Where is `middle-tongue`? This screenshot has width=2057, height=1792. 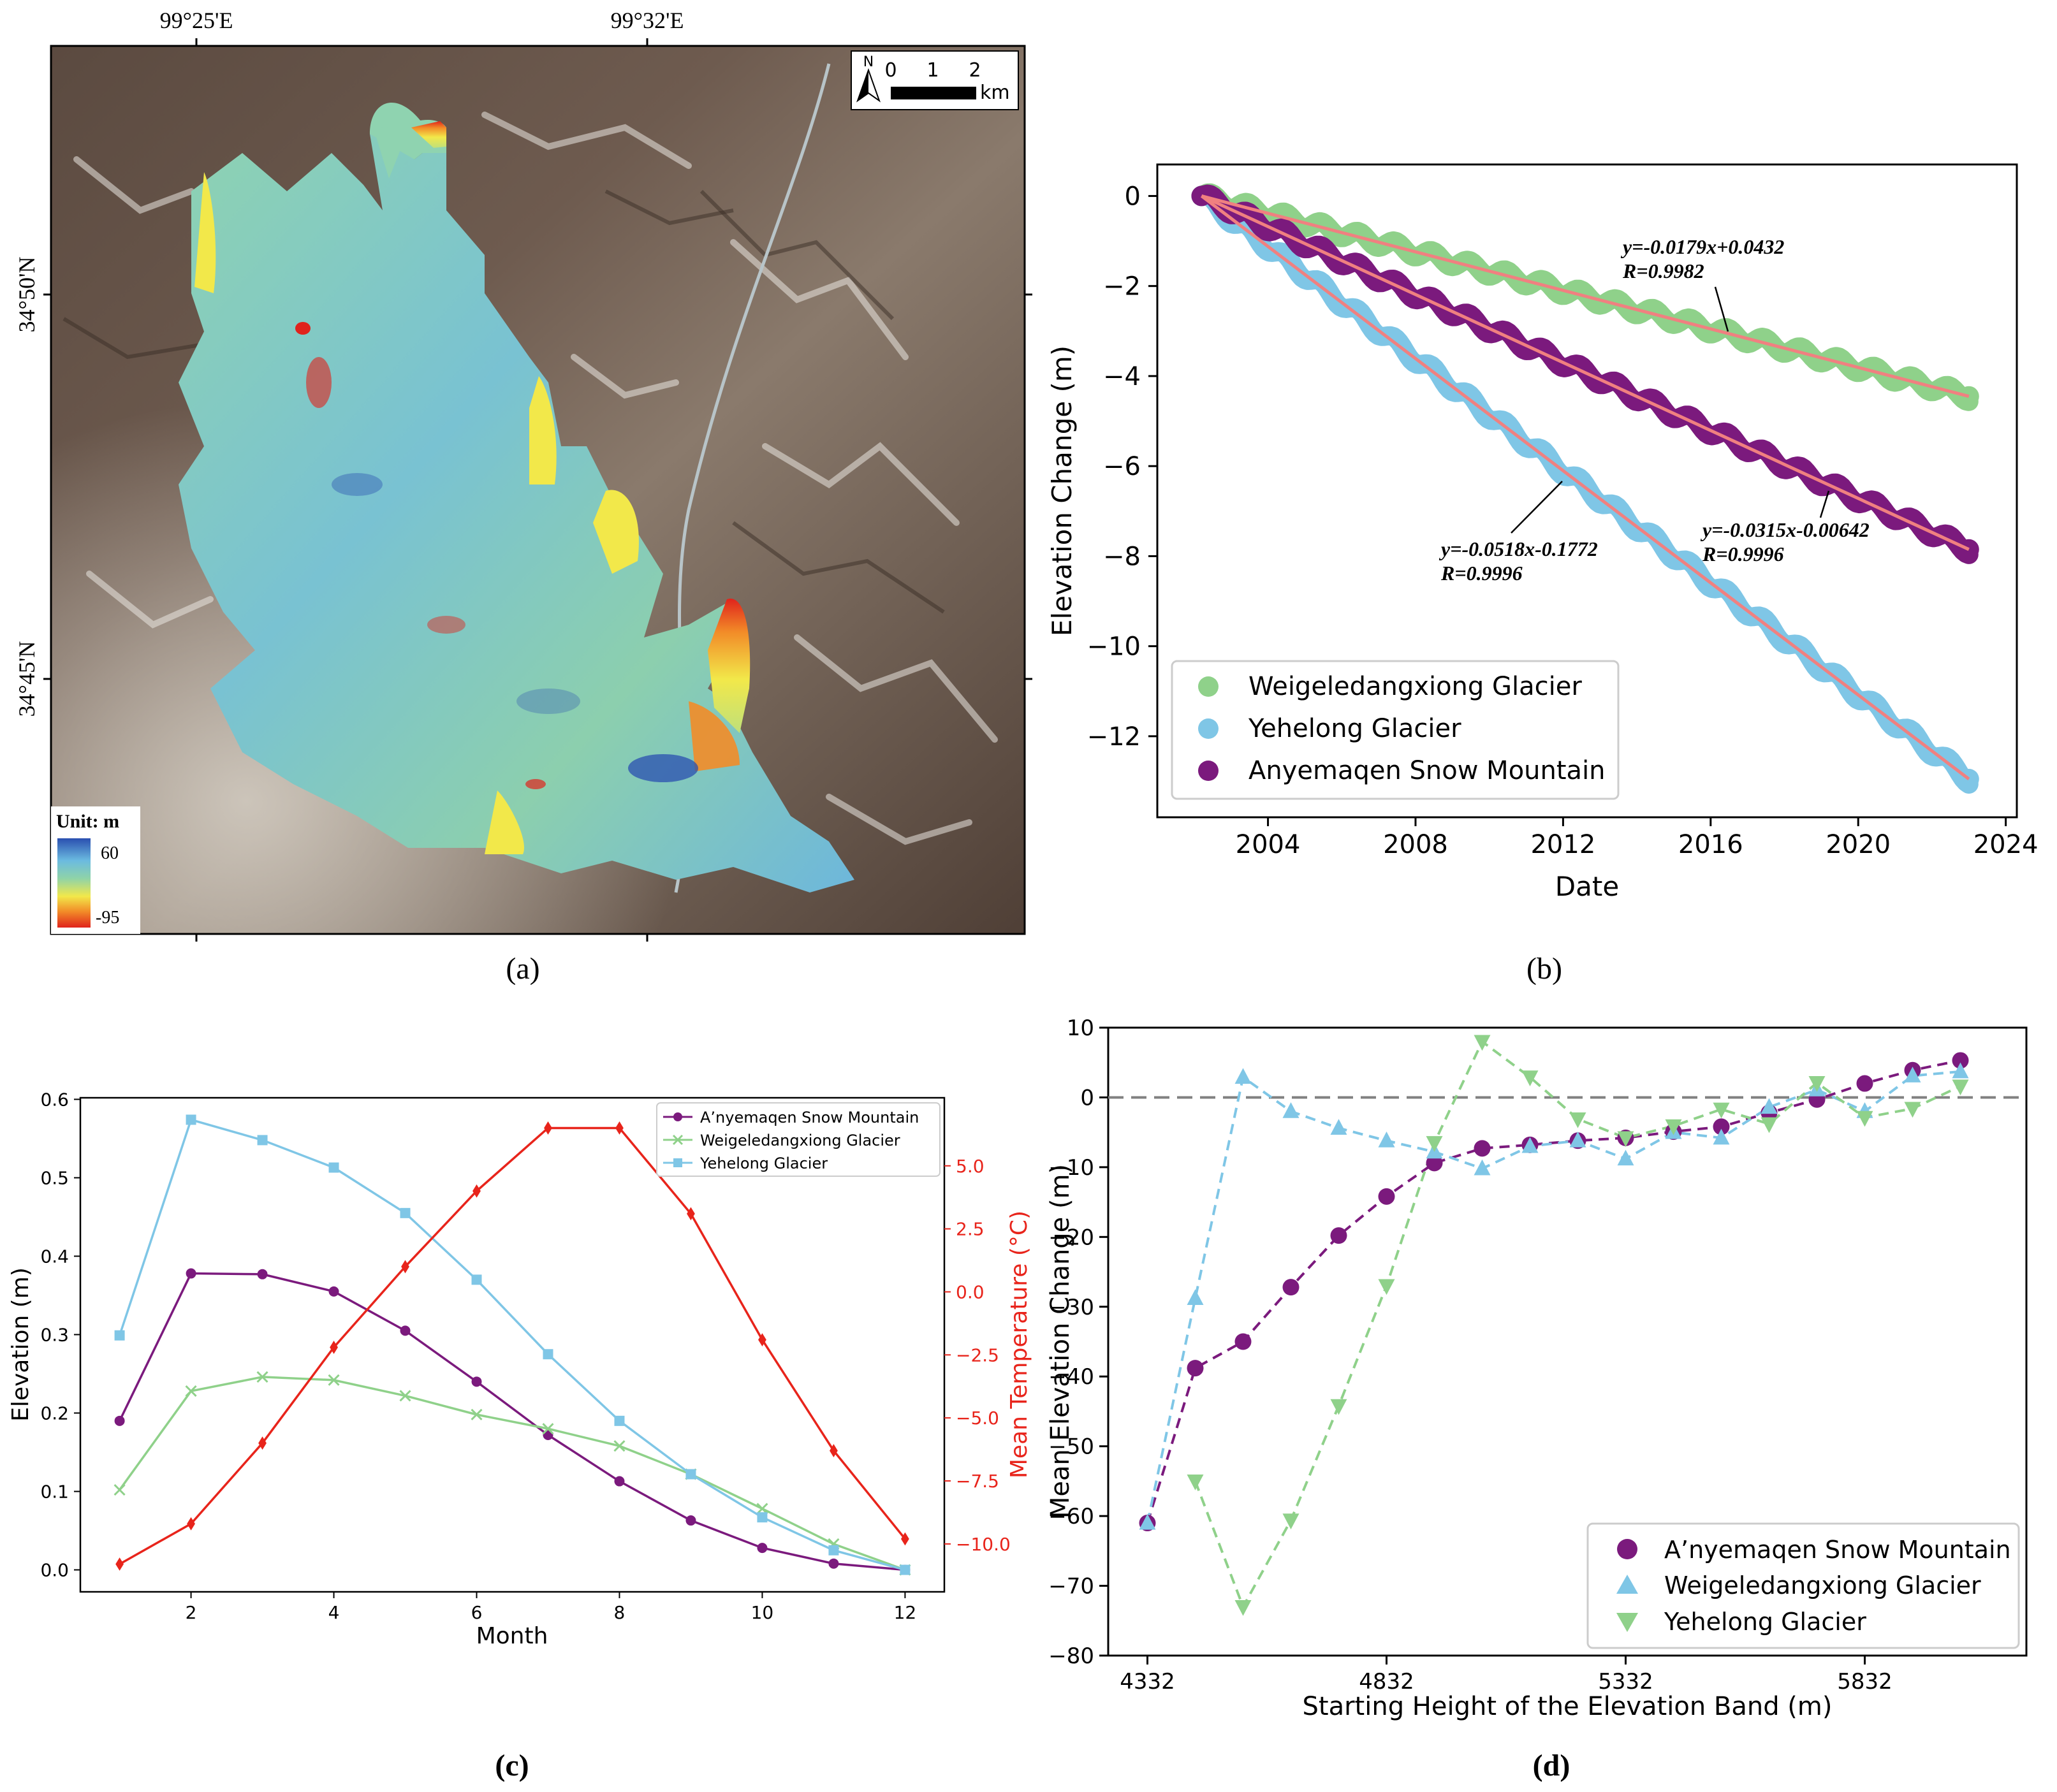
middle-tongue is located at coordinates (543, 430).